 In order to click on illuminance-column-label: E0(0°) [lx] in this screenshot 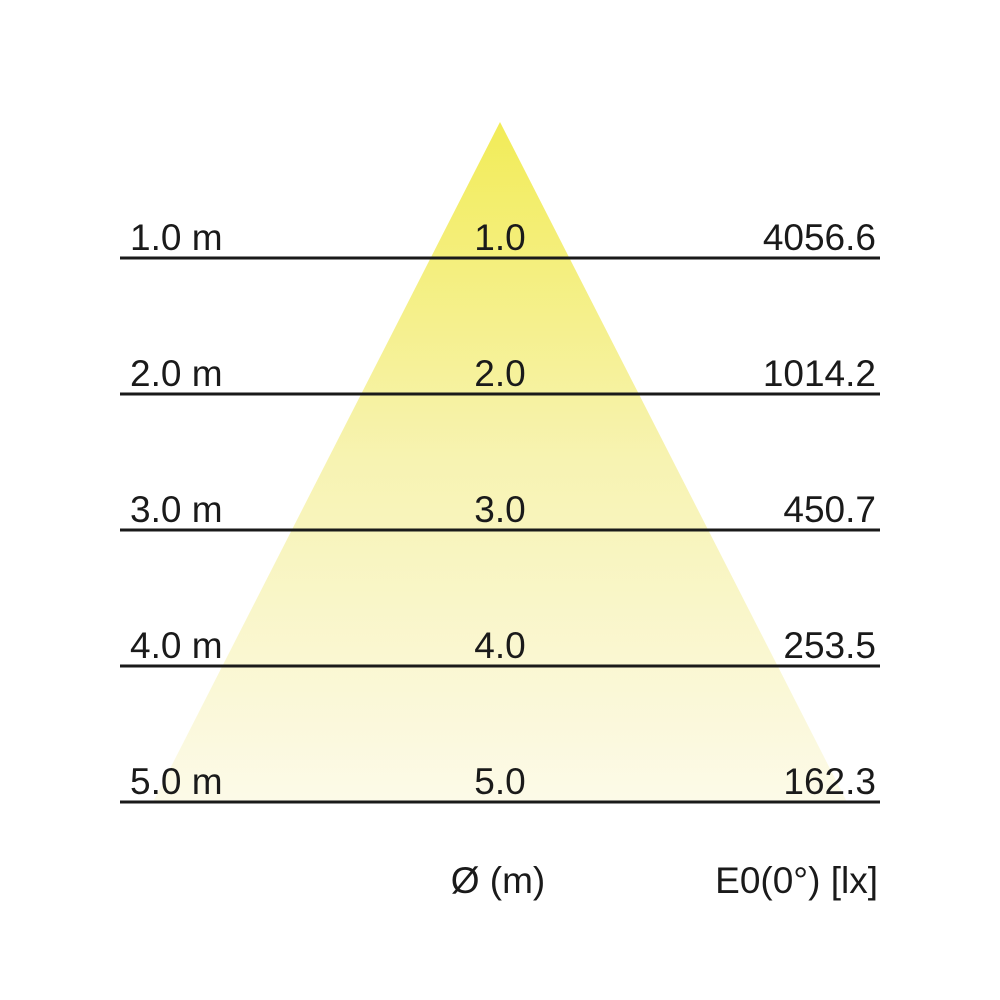, I will do `click(796, 880)`.